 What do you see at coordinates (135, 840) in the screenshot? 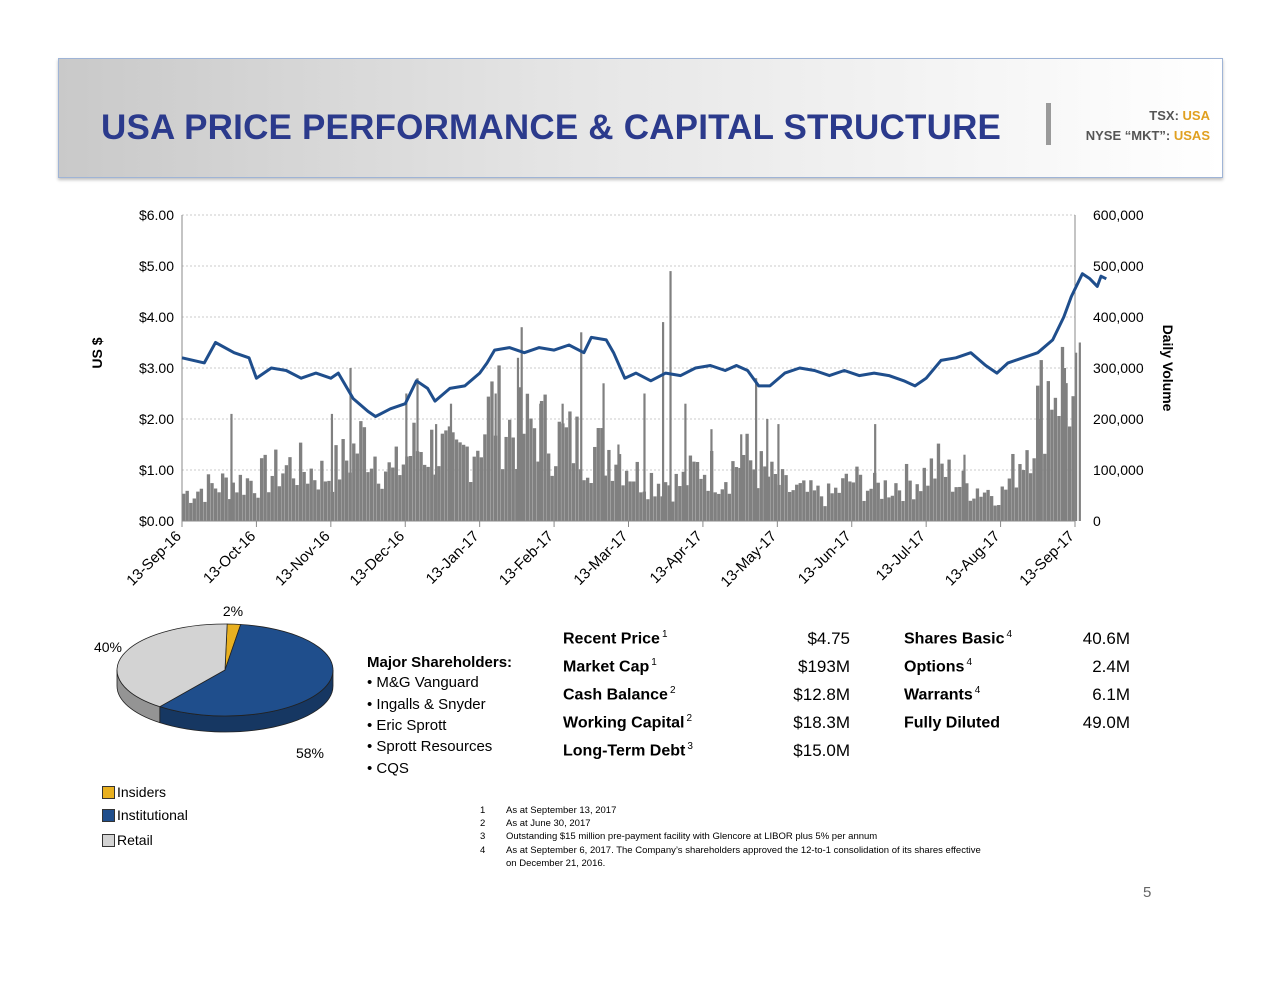
I see `legend-label-retail: Retail` at bounding box center [135, 840].